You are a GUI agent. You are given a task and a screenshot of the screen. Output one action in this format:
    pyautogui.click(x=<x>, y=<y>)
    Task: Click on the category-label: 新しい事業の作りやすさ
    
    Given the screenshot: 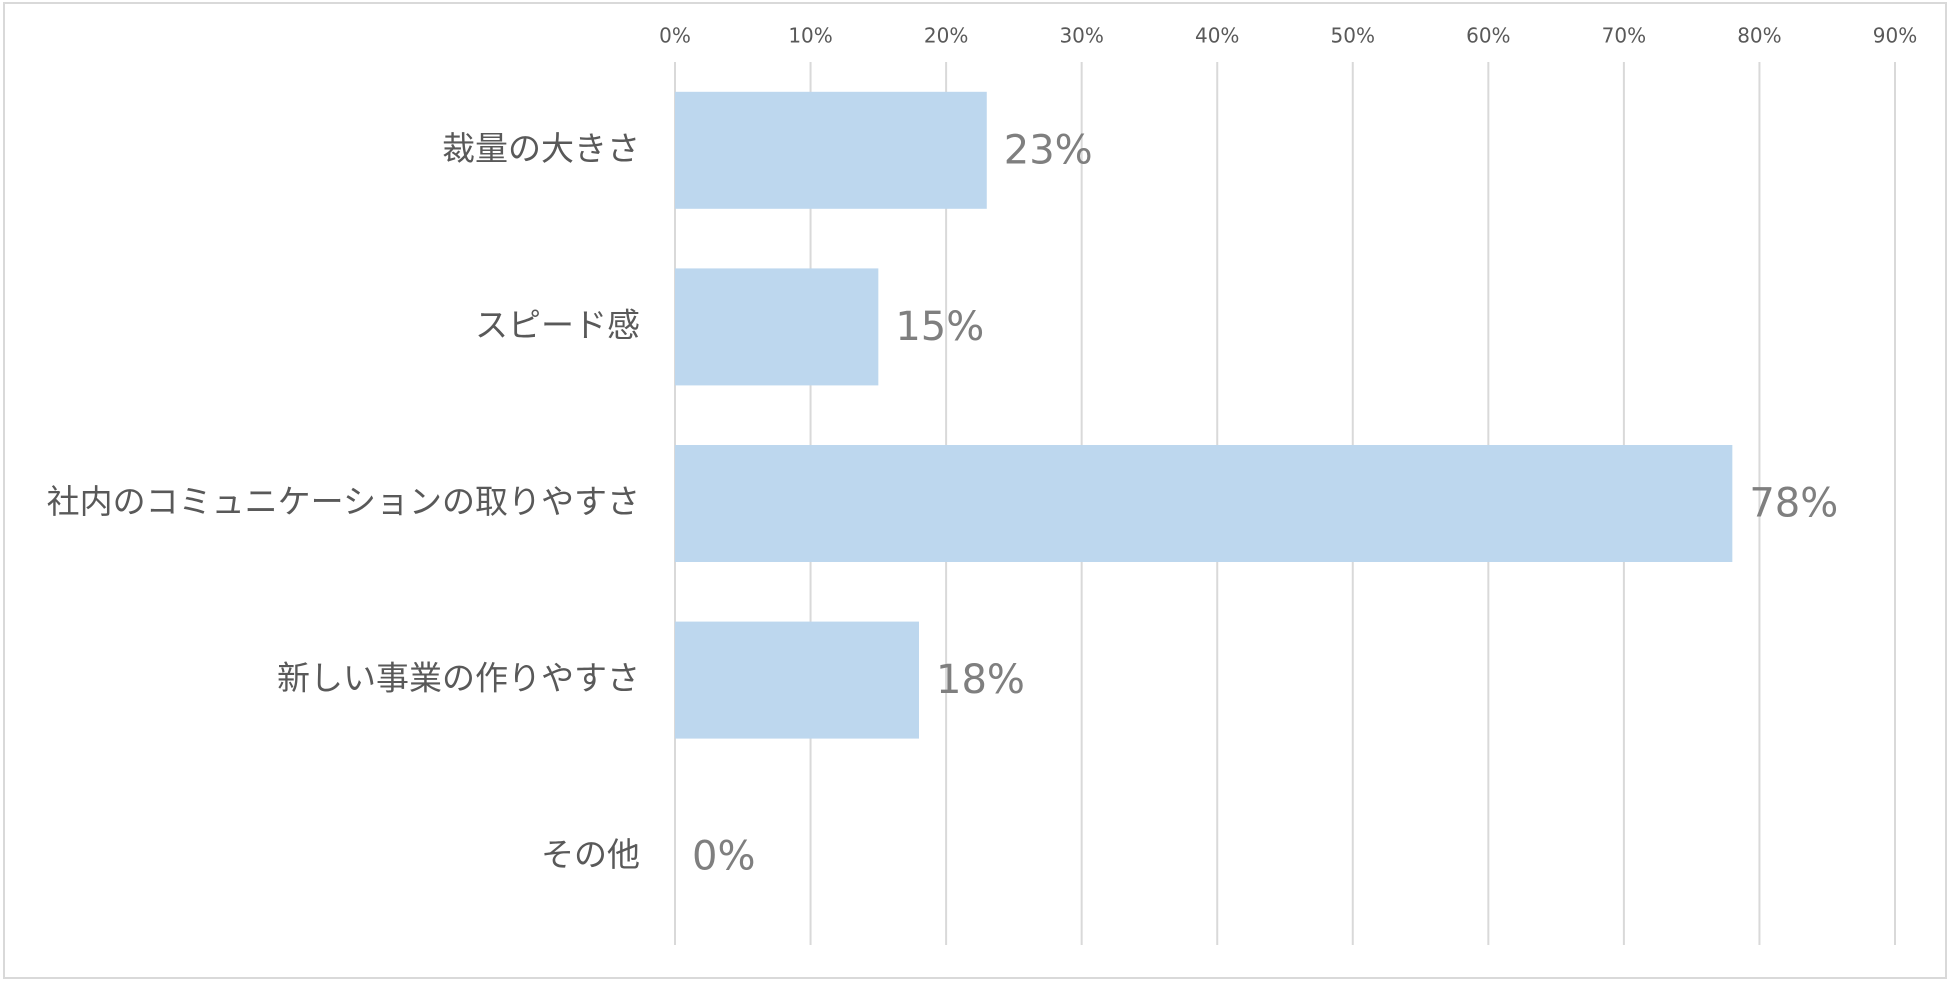 What is the action you would take?
    pyautogui.click(x=458, y=678)
    